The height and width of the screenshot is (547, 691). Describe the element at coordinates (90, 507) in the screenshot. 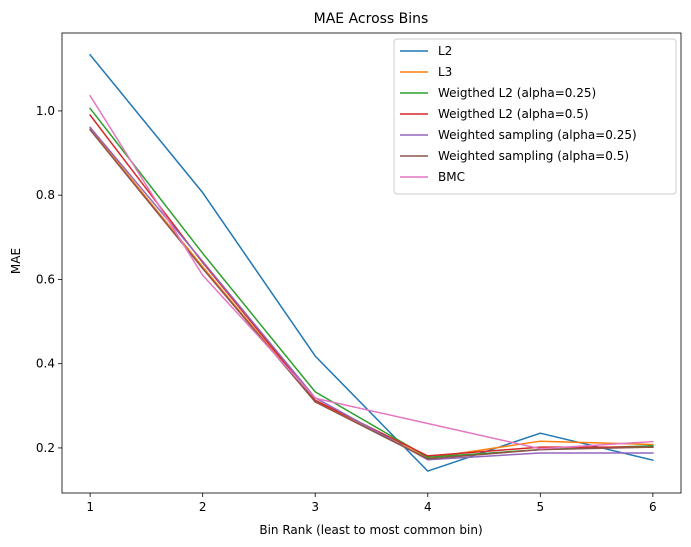

I see `x-tick-label: 1` at that location.